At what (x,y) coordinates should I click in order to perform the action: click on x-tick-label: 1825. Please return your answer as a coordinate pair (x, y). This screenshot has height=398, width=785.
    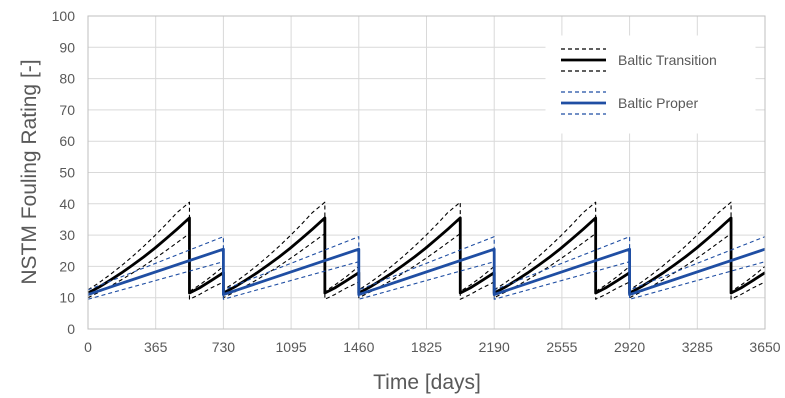
    Looking at the image, I should click on (426, 347).